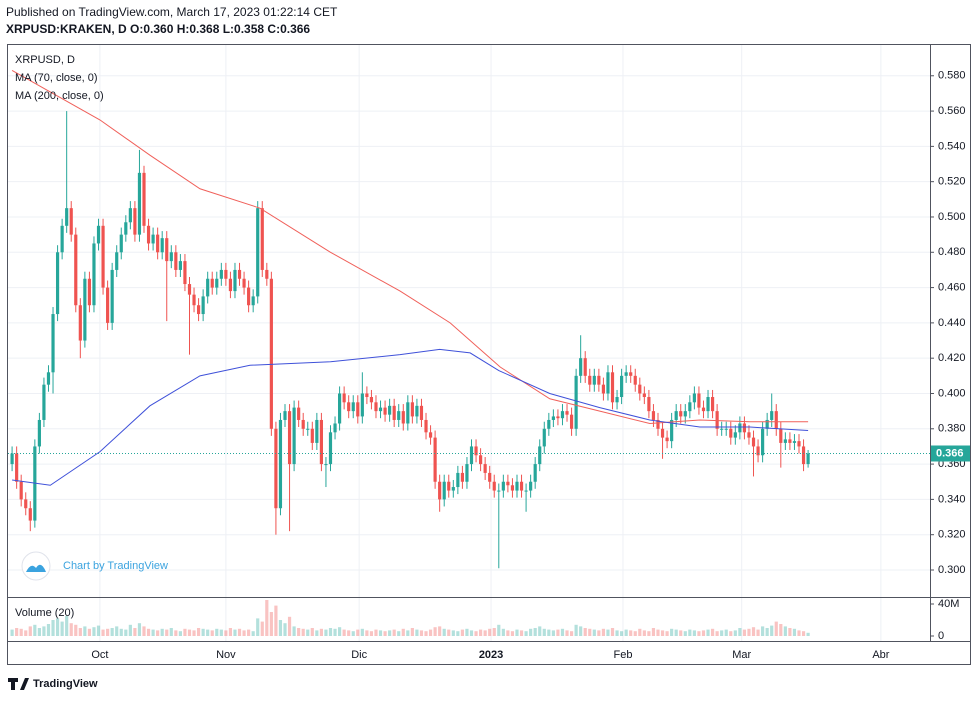 This screenshot has height=702, width=978. Describe the element at coordinates (18, 684) in the screenshot. I see `footer-logo` at that location.